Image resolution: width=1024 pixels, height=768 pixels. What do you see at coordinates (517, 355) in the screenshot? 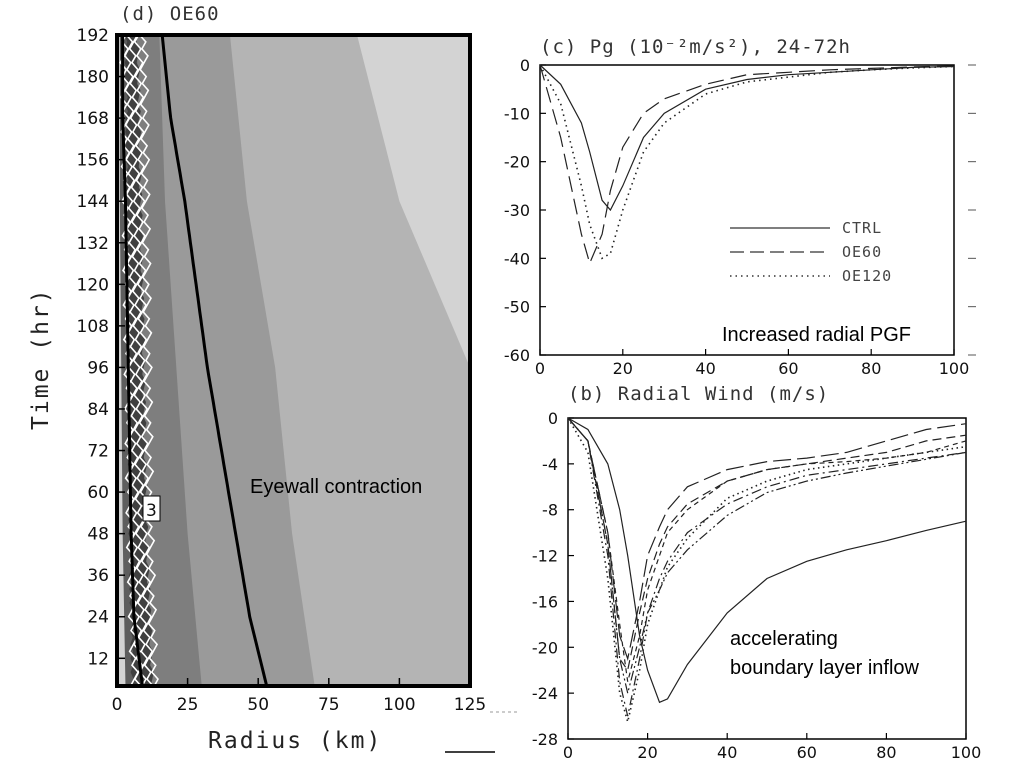
I see `panel-c-ytick-label: -60` at bounding box center [517, 355].